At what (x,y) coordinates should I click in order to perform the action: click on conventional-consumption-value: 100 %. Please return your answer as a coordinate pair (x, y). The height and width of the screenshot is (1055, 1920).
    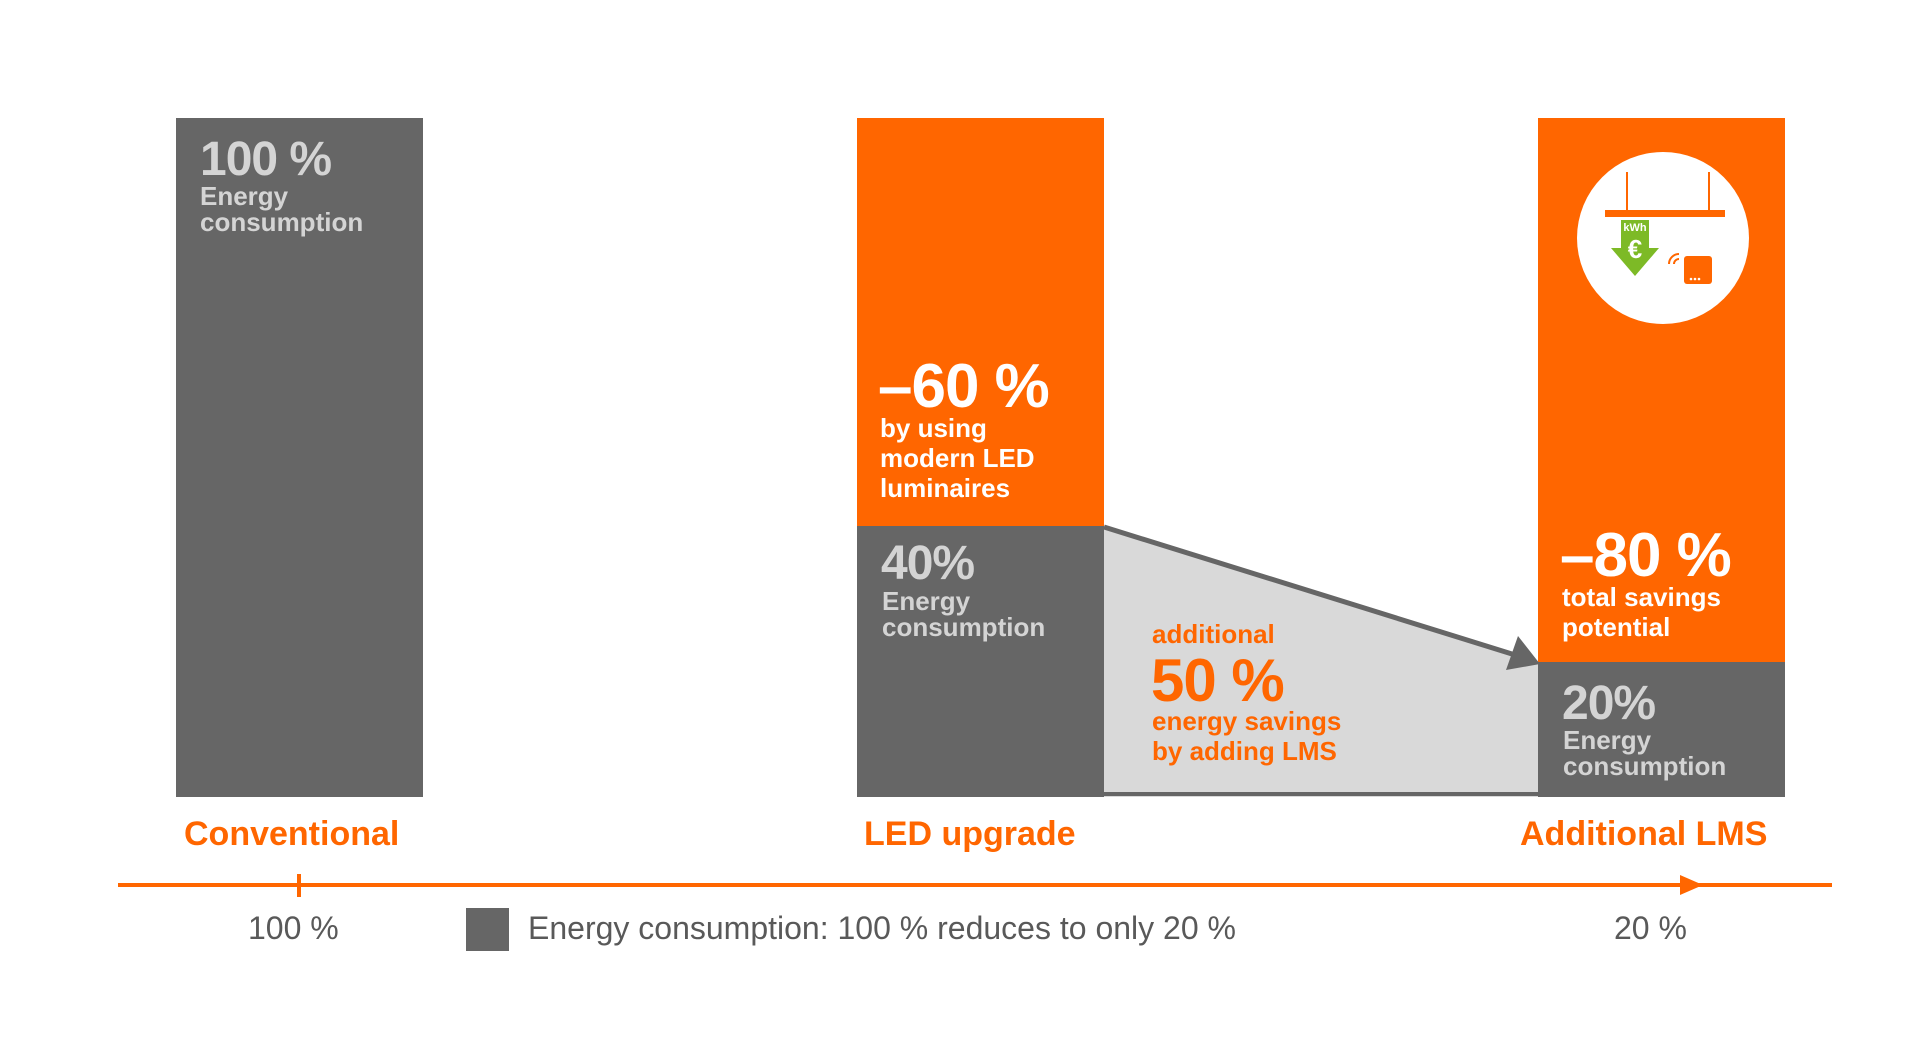
    Looking at the image, I should click on (266, 159).